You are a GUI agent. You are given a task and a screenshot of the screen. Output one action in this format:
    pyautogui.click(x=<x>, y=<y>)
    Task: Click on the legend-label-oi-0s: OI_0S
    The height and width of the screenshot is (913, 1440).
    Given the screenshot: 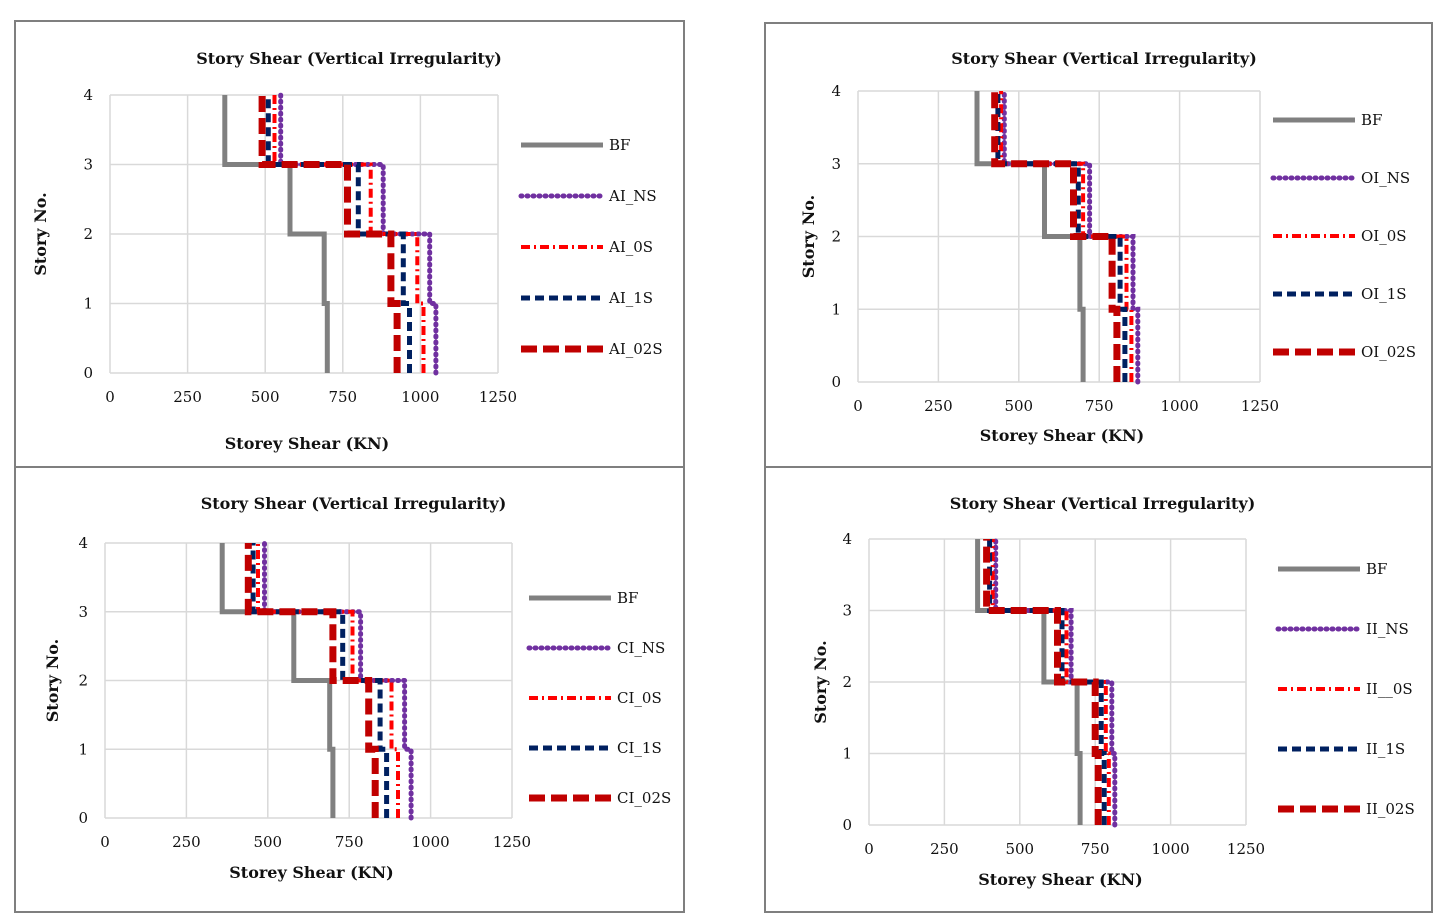 What is the action you would take?
    pyautogui.click(x=1384, y=236)
    